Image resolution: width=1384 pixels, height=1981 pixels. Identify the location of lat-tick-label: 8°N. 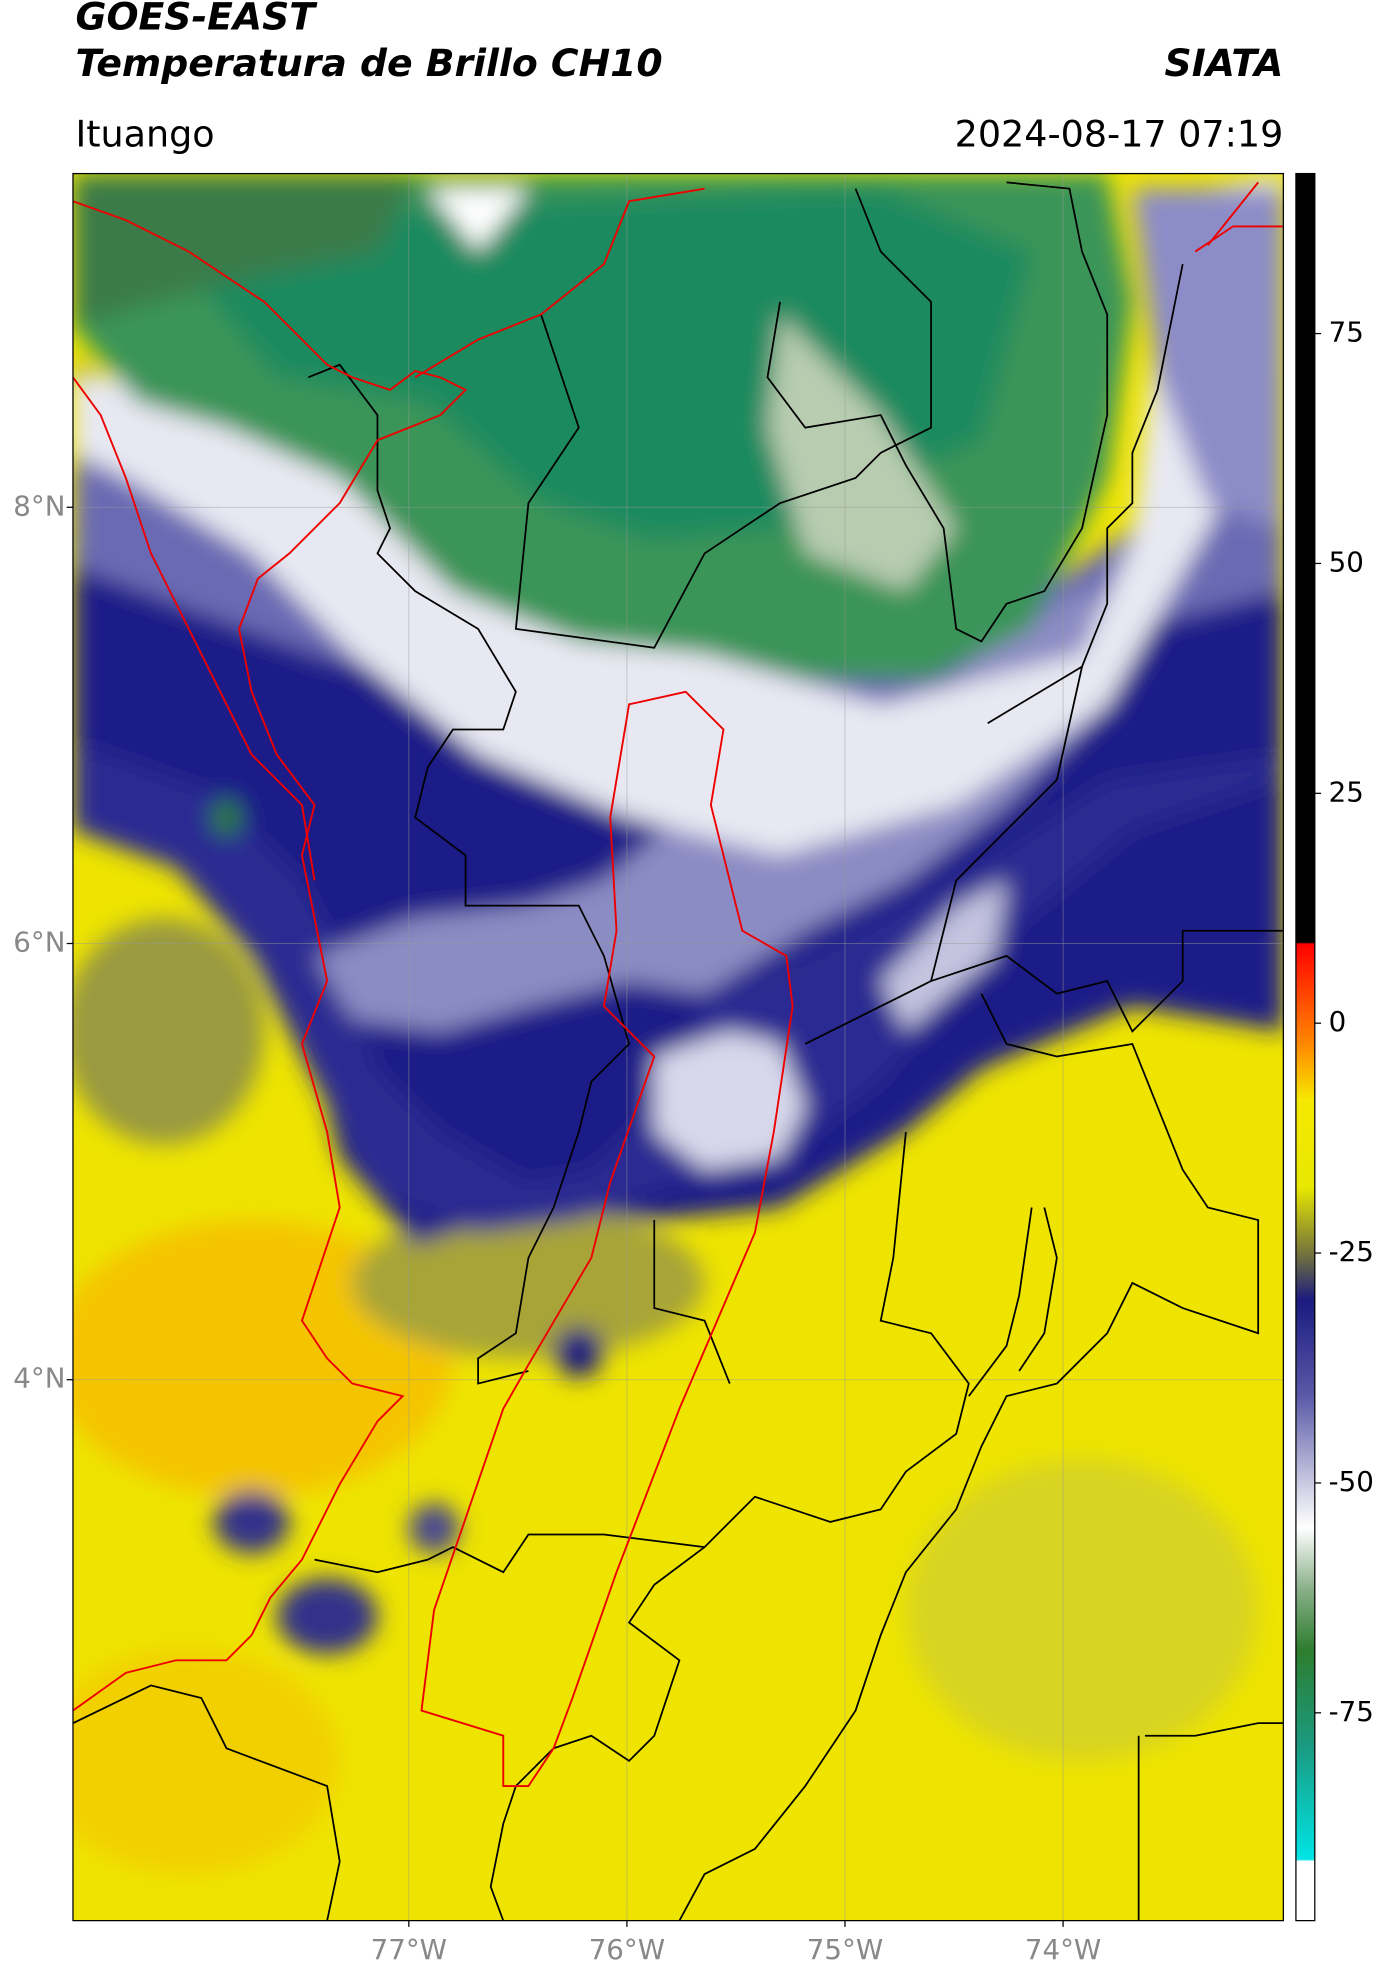
(39, 505).